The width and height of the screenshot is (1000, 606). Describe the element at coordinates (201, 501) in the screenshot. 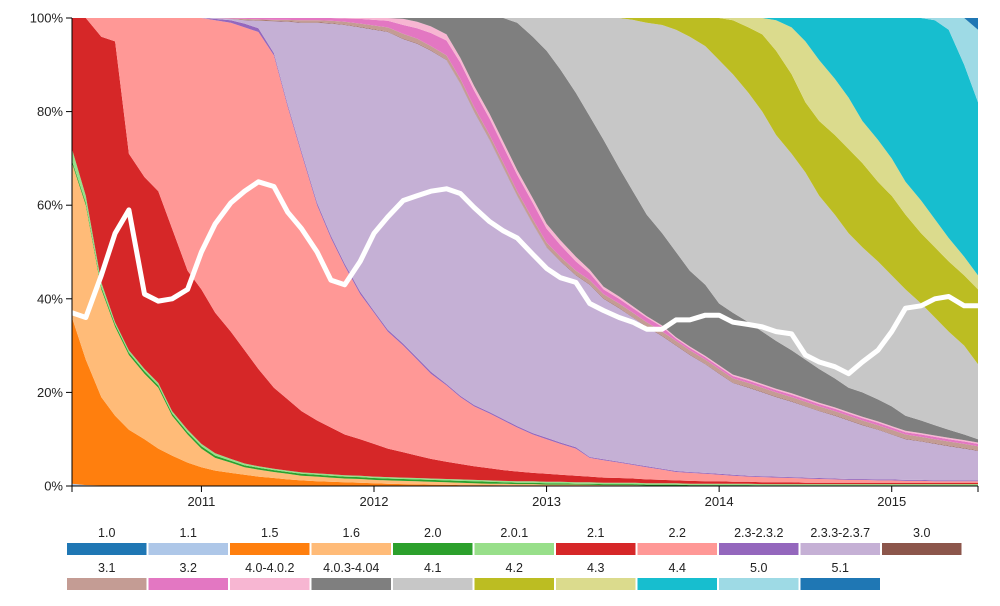

I see `x-tick-label: 2011` at that location.